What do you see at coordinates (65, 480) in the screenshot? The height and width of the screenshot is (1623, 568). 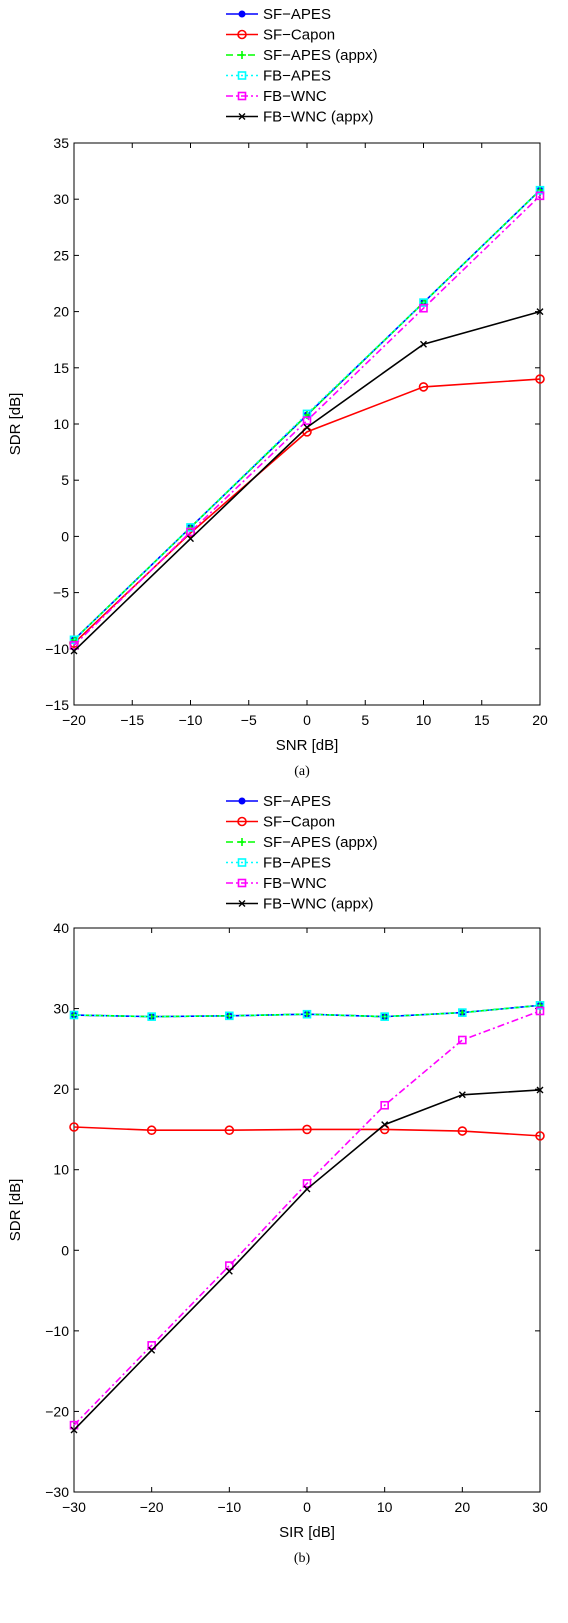 I see `y-tick-label: 5` at bounding box center [65, 480].